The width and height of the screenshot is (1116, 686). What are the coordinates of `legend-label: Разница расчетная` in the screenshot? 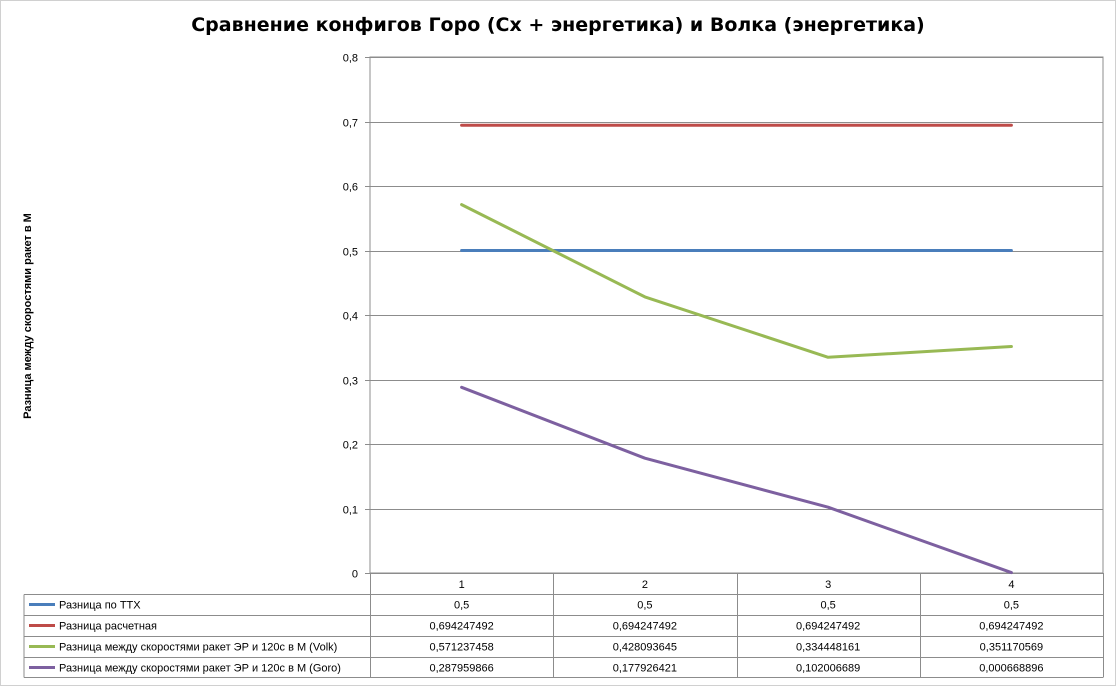 It's located at (108, 627).